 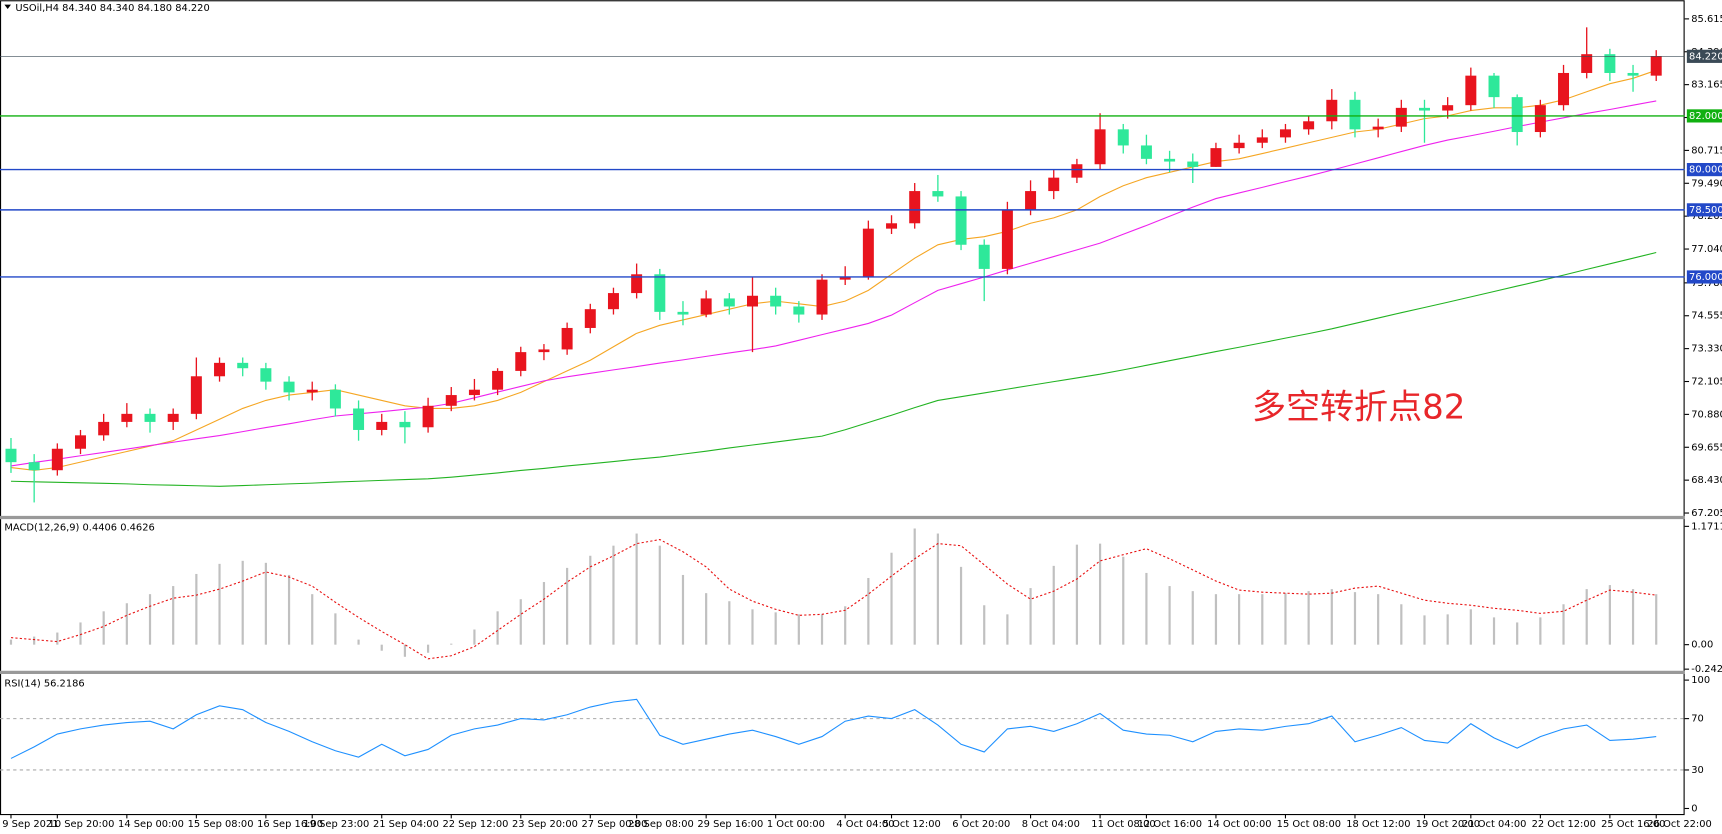 I want to click on x-tick-label: 18 Oct 12:00, so click(x=1378, y=824).